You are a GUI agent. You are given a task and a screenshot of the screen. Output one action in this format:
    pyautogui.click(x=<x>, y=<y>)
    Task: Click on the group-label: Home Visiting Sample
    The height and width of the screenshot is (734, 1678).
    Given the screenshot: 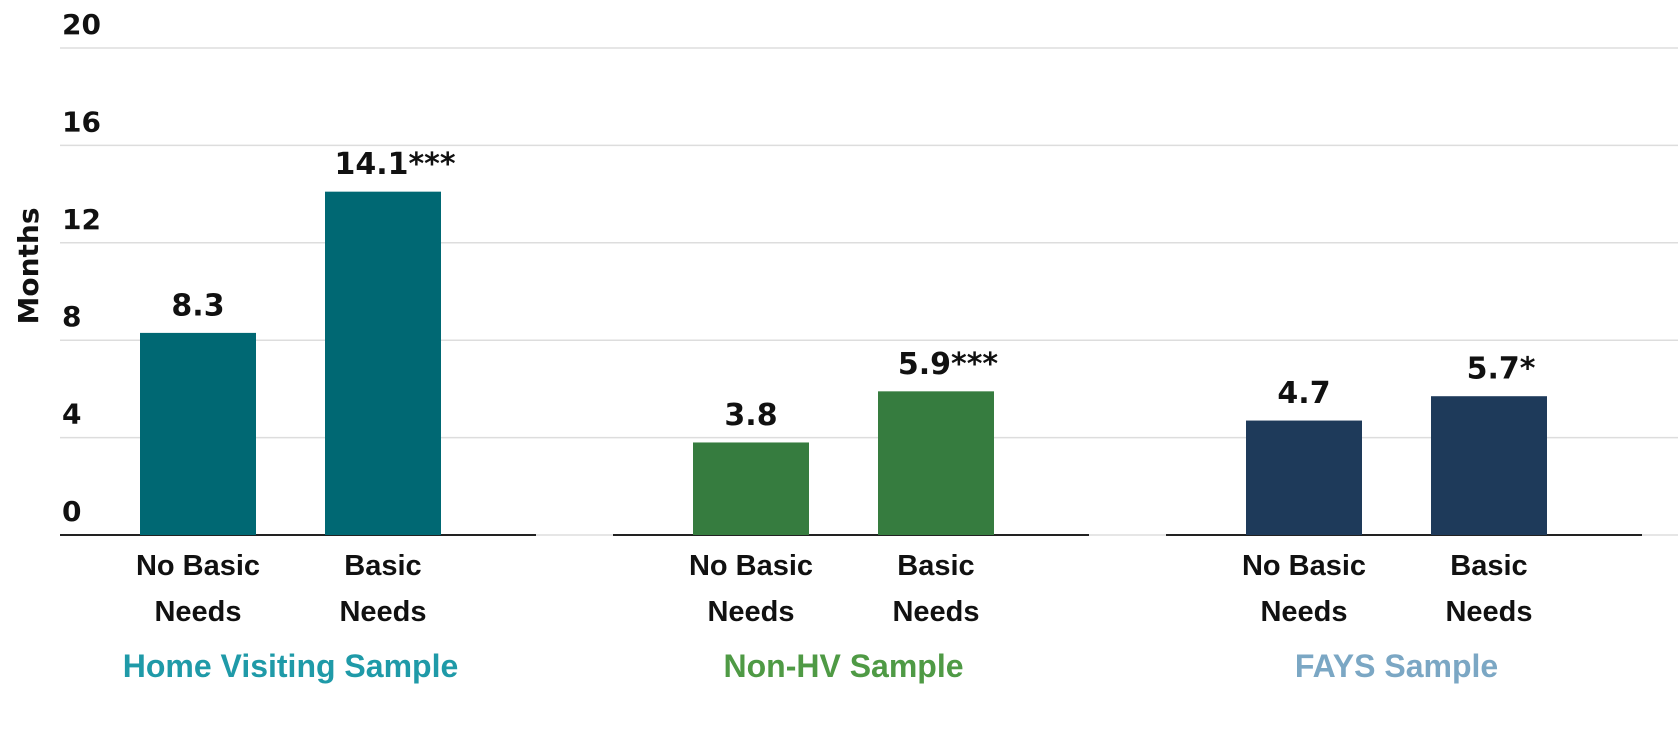 What is the action you would take?
    pyautogui.click(x=290, y=666)
    